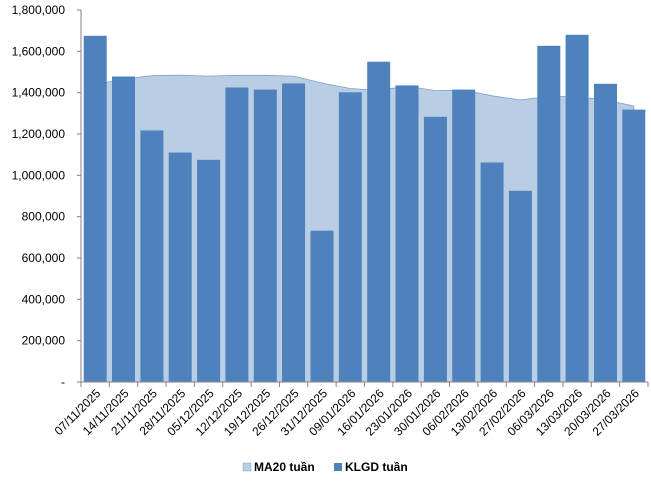 This screenshot has height=488, width=651. I want to click on y-tick-label: -, so click(63, 382).